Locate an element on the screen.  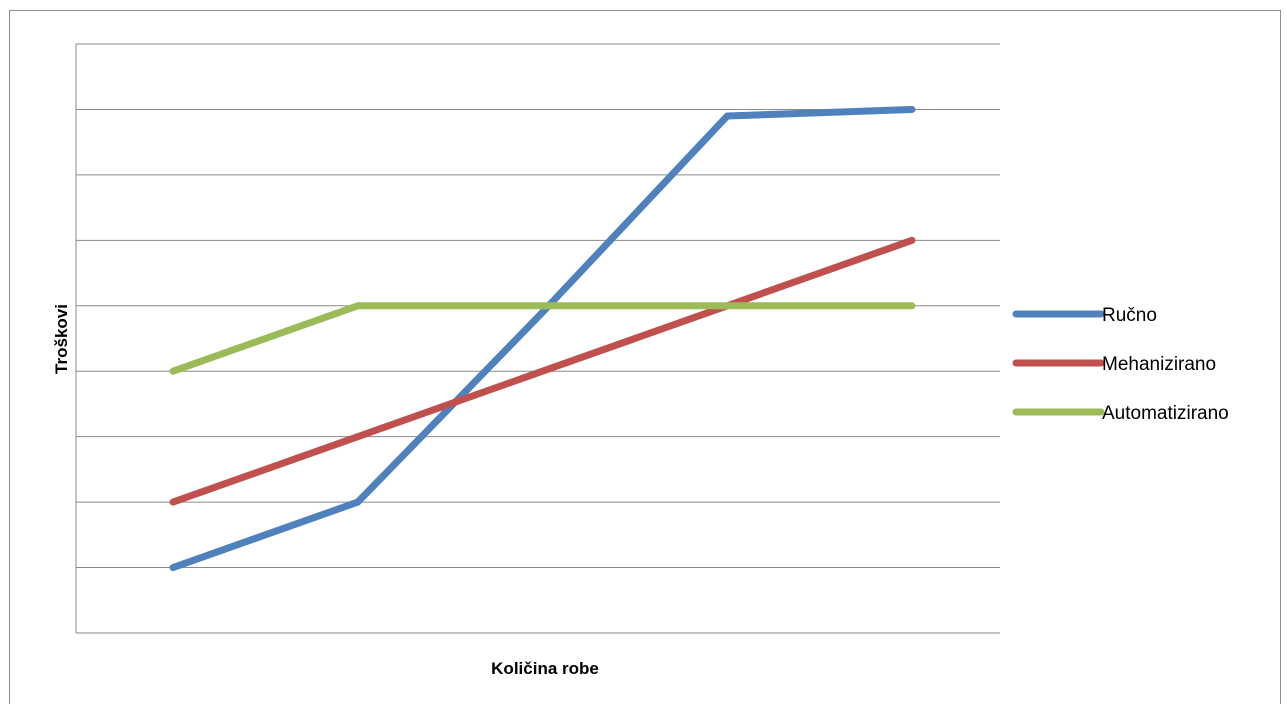
y-axis-title: Troškovi is located at coordinates (61, 339).